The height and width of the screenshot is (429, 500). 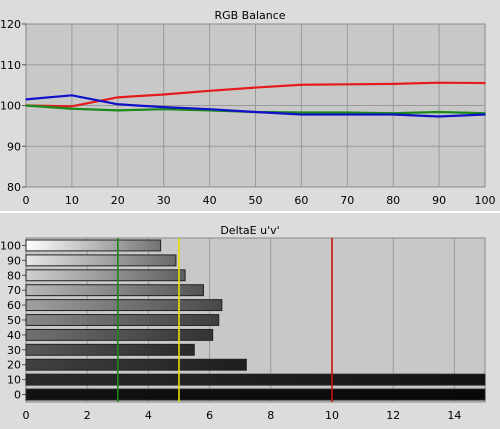 I want to click on chart-2-category-label: 70, so click(x=14, y=290).